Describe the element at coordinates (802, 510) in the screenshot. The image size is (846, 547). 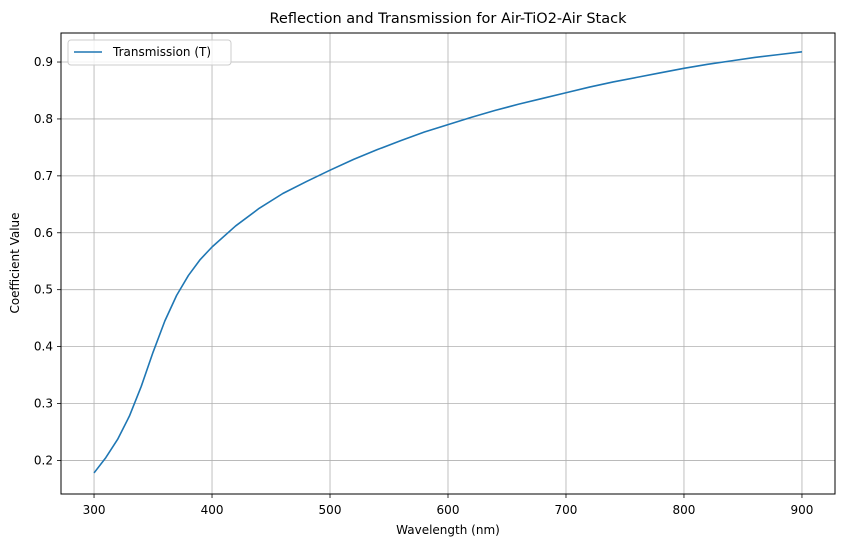
I see `x-tick-label: 900` at that location.